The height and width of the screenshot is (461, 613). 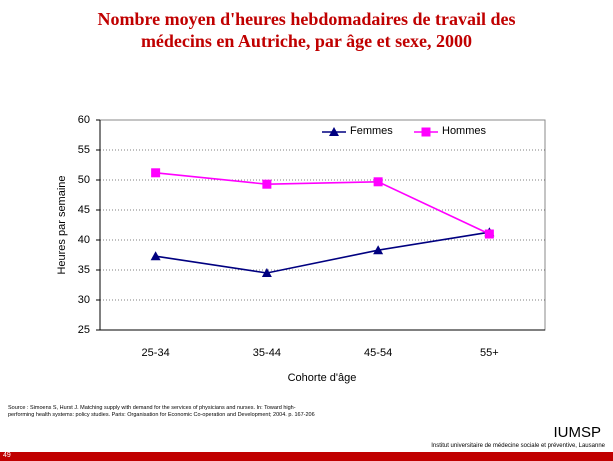 I want to click on x-tick-label: 25-34, so click(x=156, y=353).